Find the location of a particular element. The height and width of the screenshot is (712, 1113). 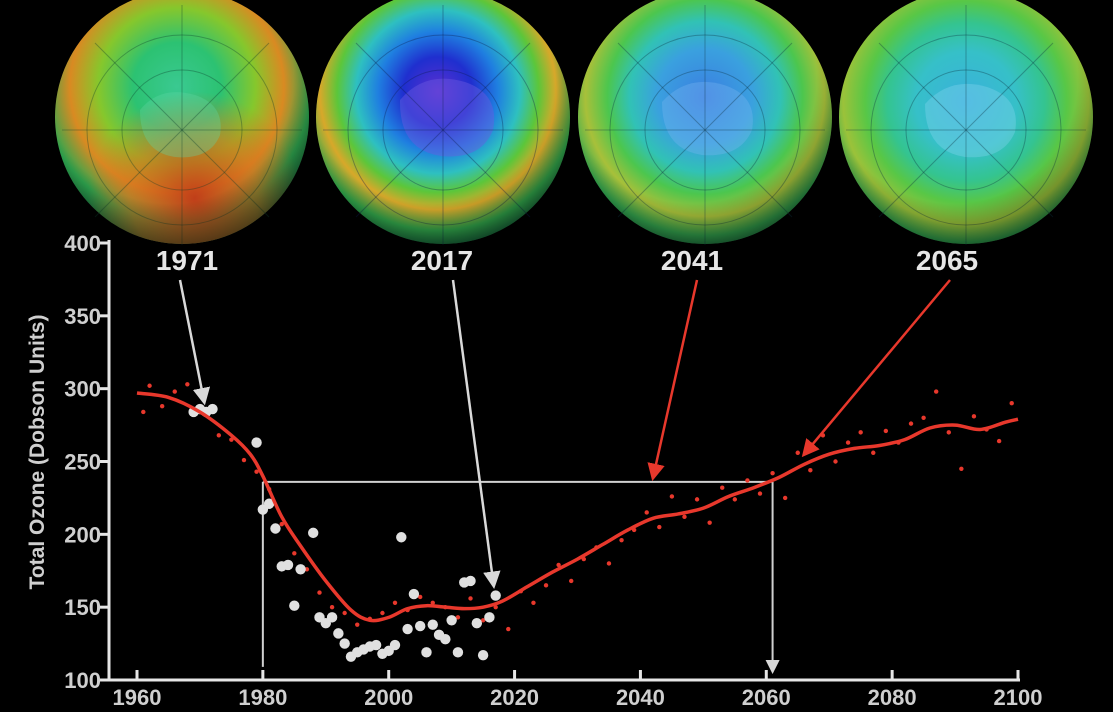

label-1971: 1971 is located at coordinates (187, 260).